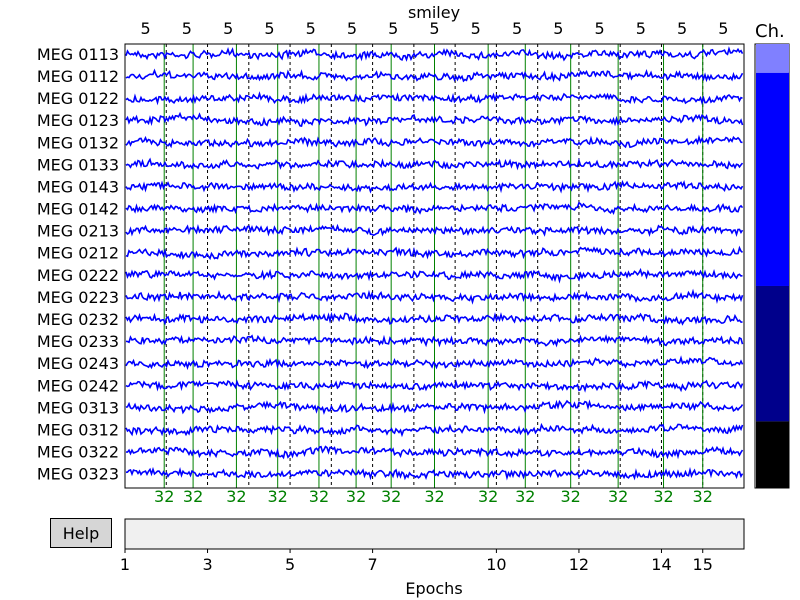 The width and height of the screenshot is (800, 600). What do you see at coordinates (703, 564) in the screenshot?
I see `epoch-tick-label: 15` at bounding box center [703, 564].